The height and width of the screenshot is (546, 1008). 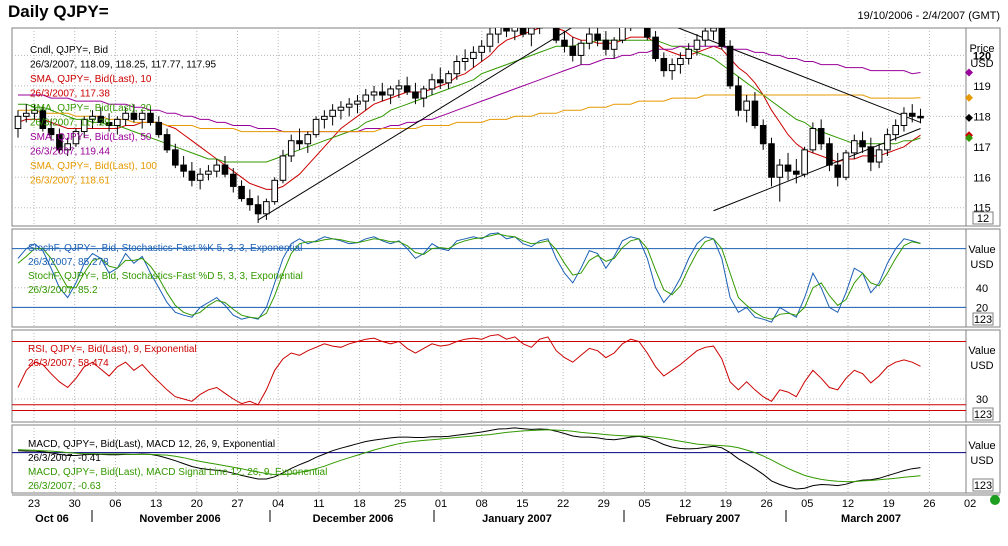 What do you see at coordinates (982, 117) in the screenshot?
I see `y-tick-label: 118` at bounding box center [982, 117].